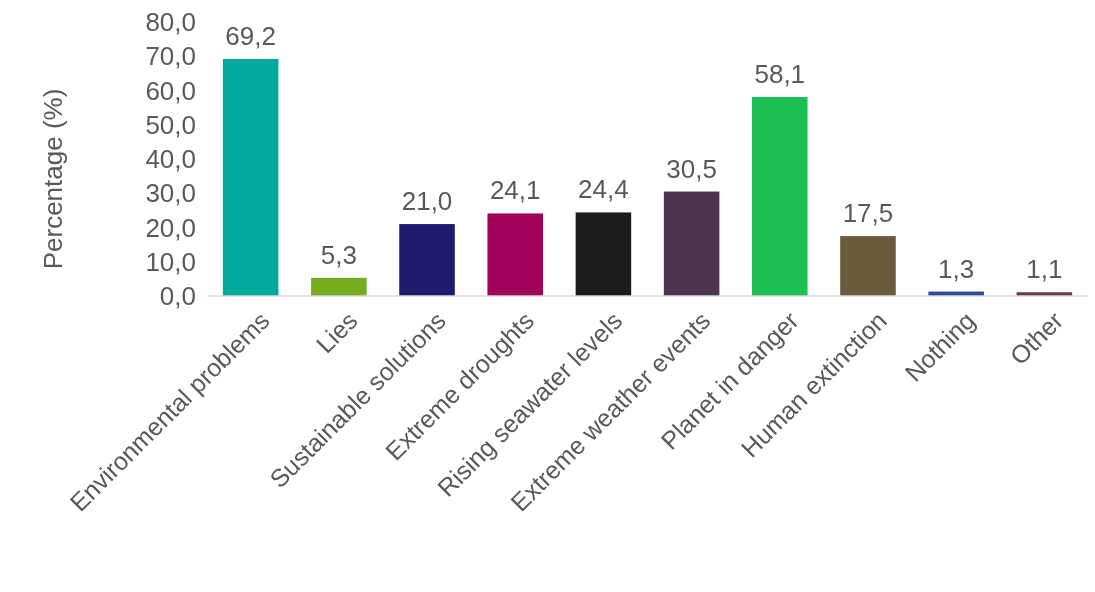 This screenshot has height=592, width=1095. What do you see at coordinates (515, 190) in the screenshot?
I see `data-label: 24,1` at bounding box center [515, 190].